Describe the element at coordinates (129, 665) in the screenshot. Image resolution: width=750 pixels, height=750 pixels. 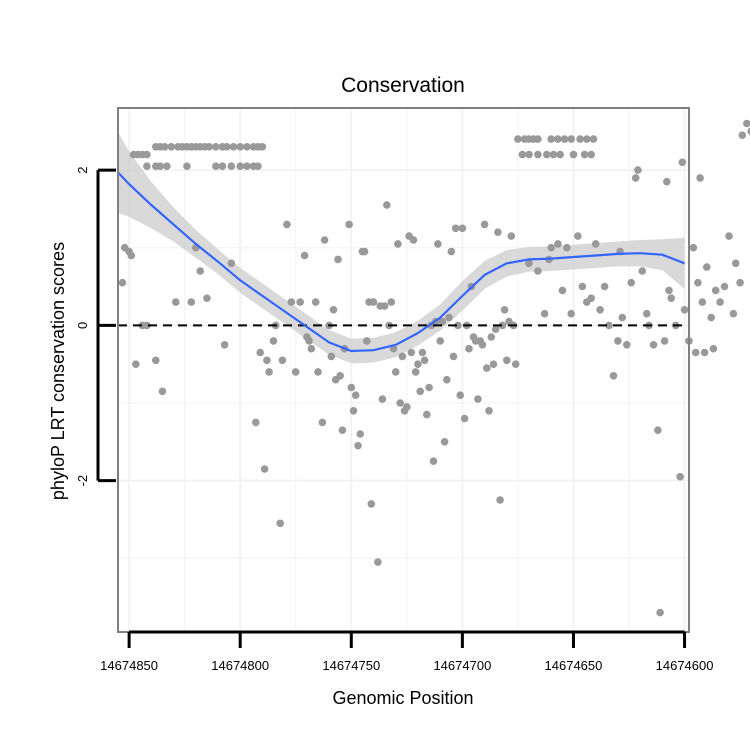
I see `x-tick-label: 14674850` at that location.